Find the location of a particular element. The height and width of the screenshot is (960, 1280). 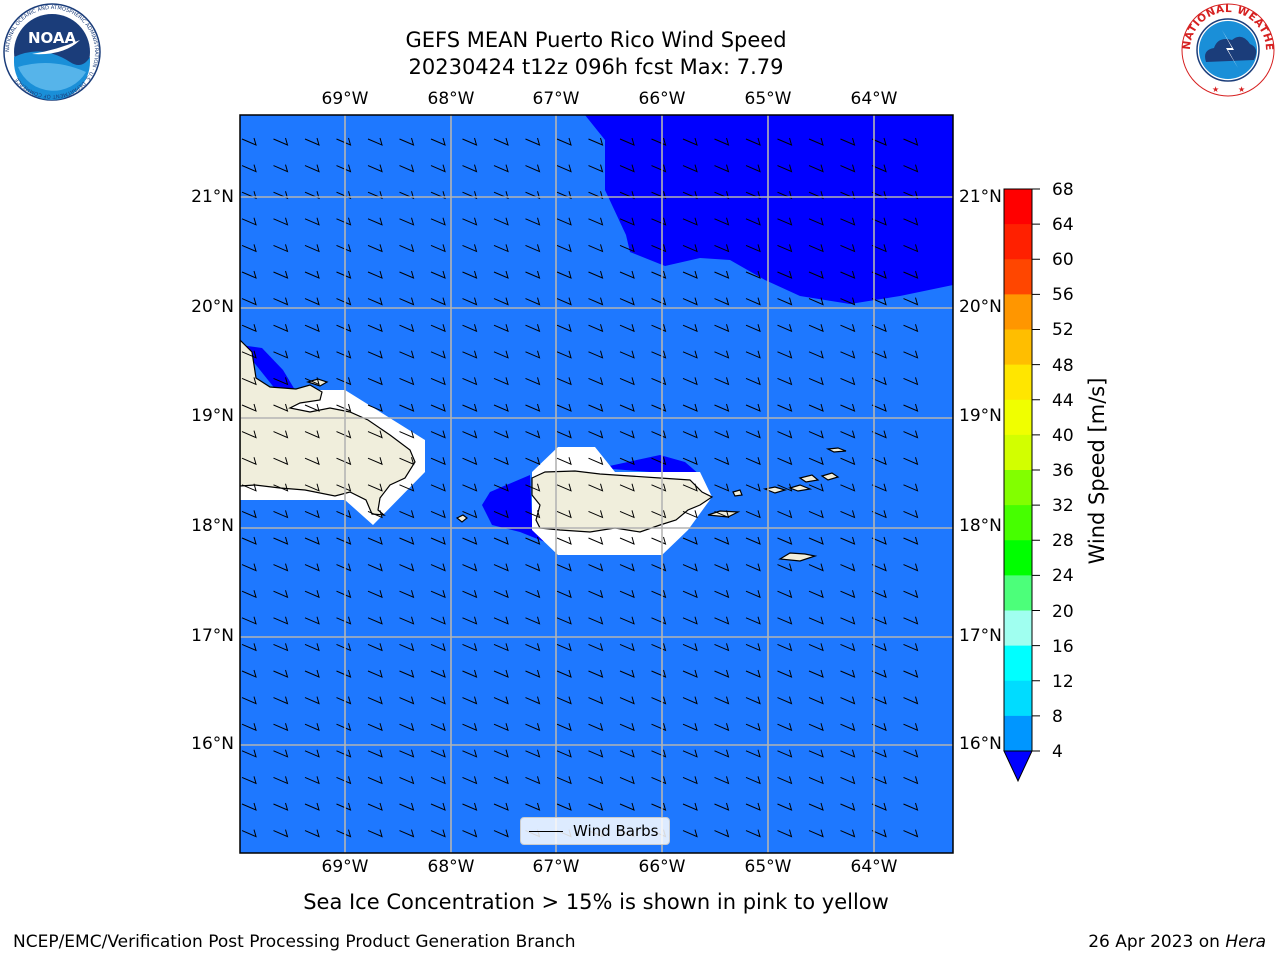

colorbar-title: Wind Speed [m/s] is located at coordinates (1097, 471).